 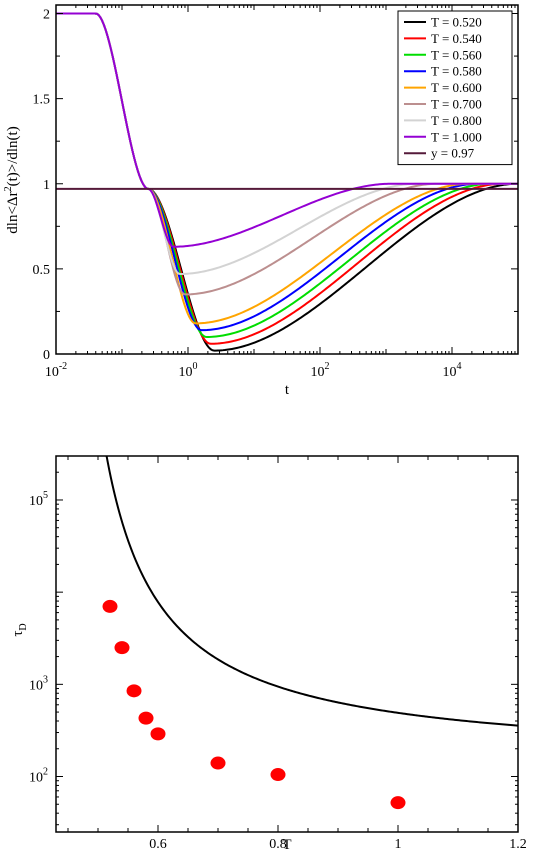 I want to click on x-tick-label-0: 0.6, so click(x=158, y=844).